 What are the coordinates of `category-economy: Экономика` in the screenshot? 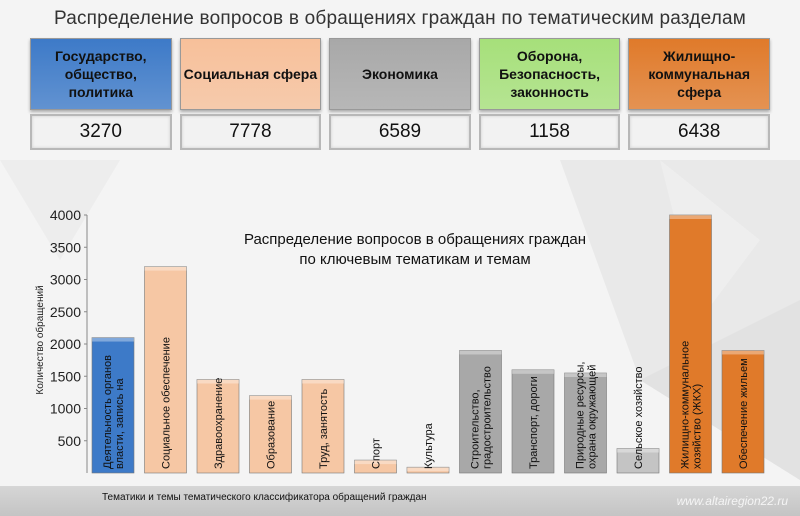 It's located at (400, 74).